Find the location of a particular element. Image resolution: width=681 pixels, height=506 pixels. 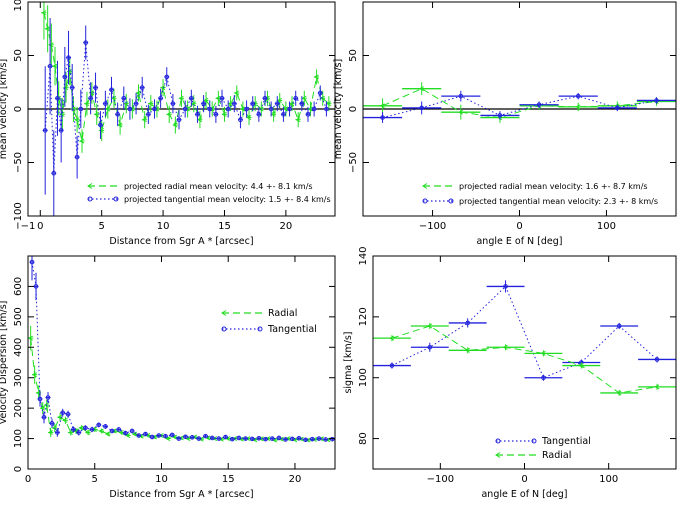

y-axis-label: sigma [km/s] is located at coordinates (348, 362).